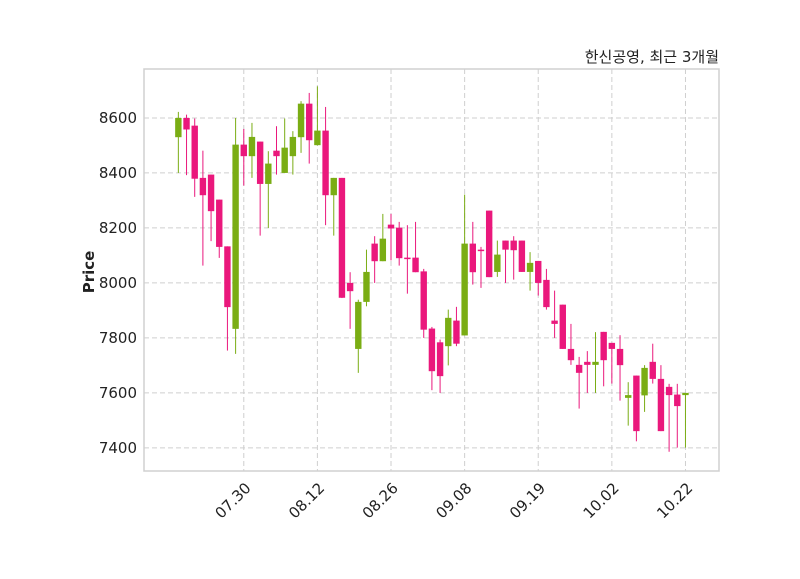  What do you see at coordinates (118, 228) in the screenshot?
I see `y-tick-label: 8200` at bounding box center [118, 228].